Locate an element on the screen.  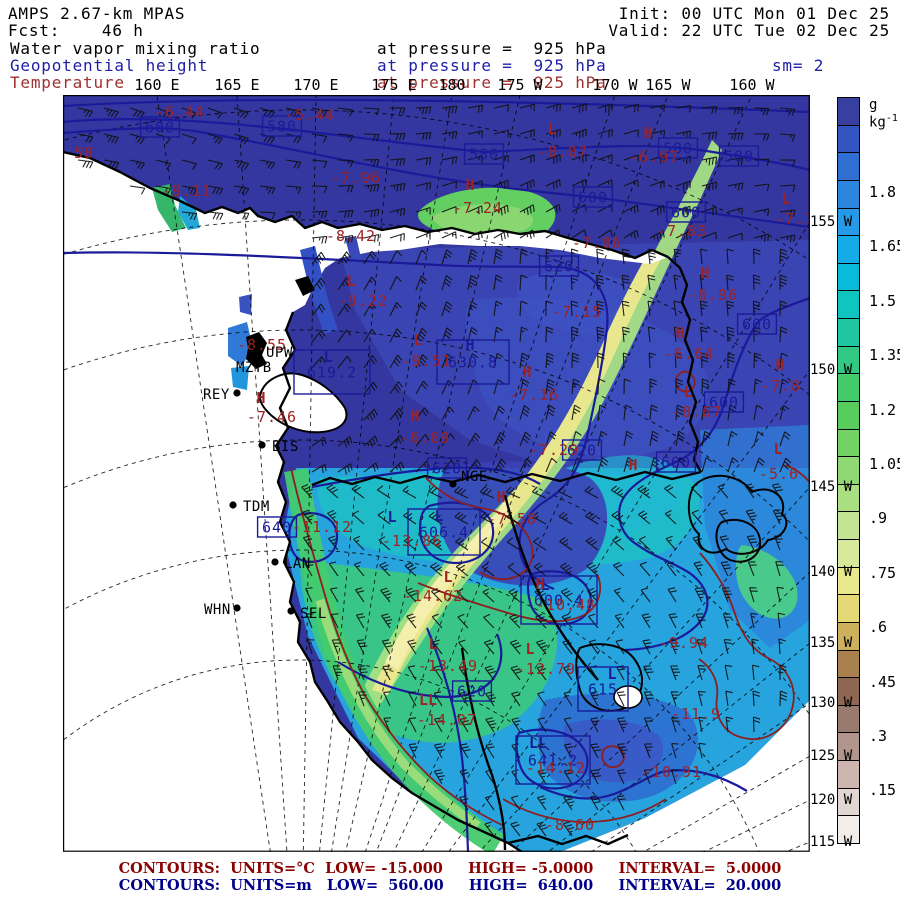
svg-text: -6.44 is located at coordinates (180, 112).